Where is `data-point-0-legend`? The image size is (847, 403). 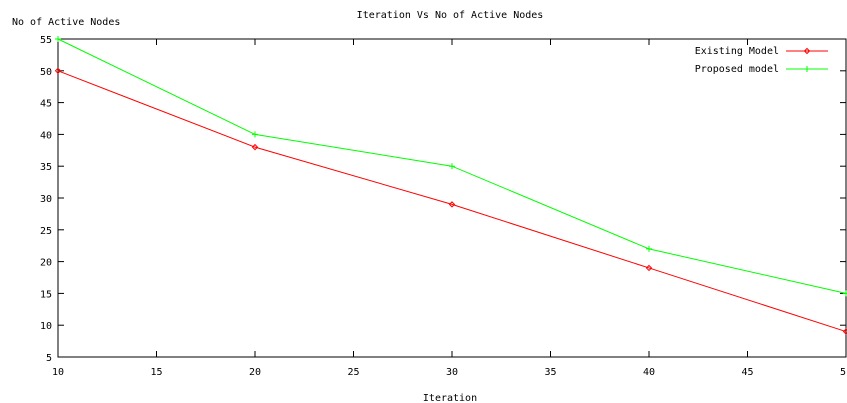 data-point-0-legend is located at coordinates (807, 51).